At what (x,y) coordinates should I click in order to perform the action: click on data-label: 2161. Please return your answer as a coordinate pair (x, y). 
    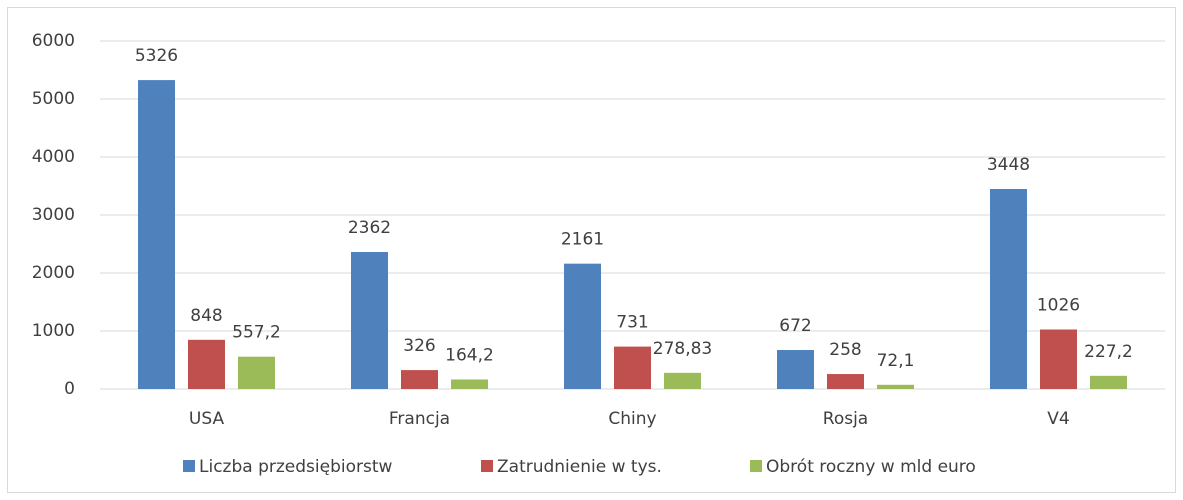
    Looking at the image, I should click on (582, 240).